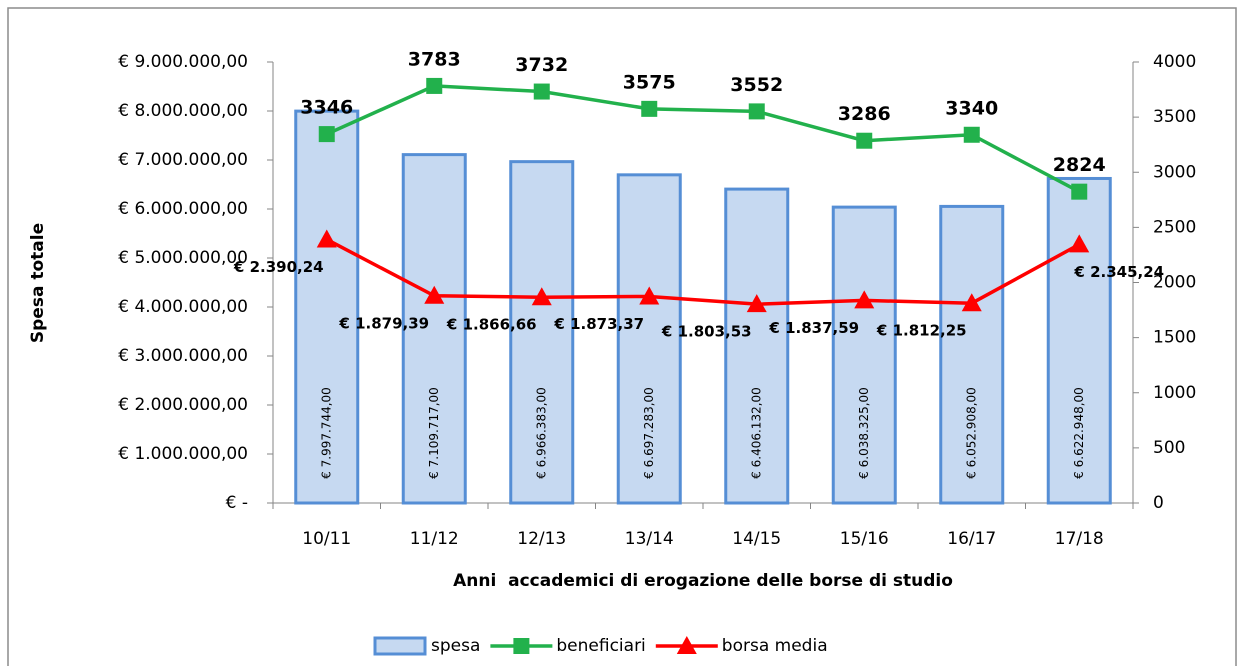 This screenshot has width=1244, height=666. I want to click on line-value-label: € 1.812,25, so click(921, 331).